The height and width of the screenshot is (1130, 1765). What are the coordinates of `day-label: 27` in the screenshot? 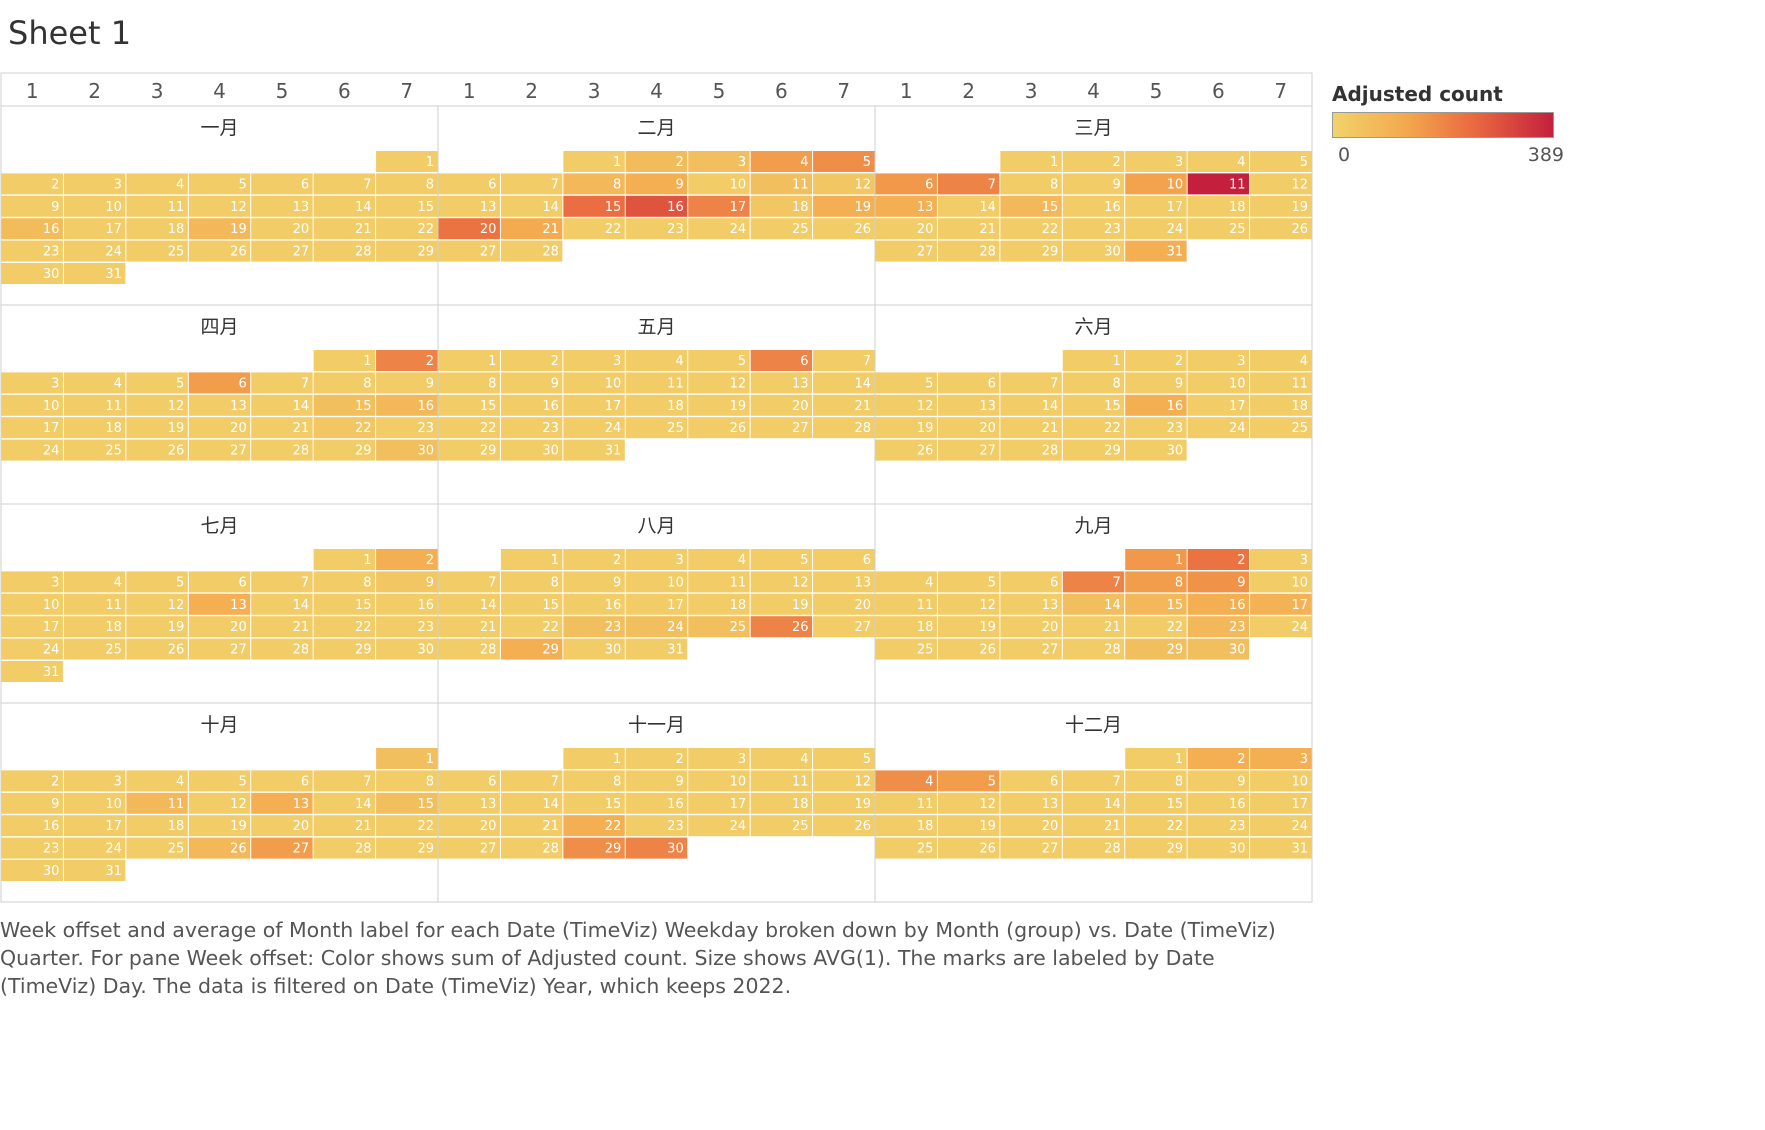 It's located at (800, 428).